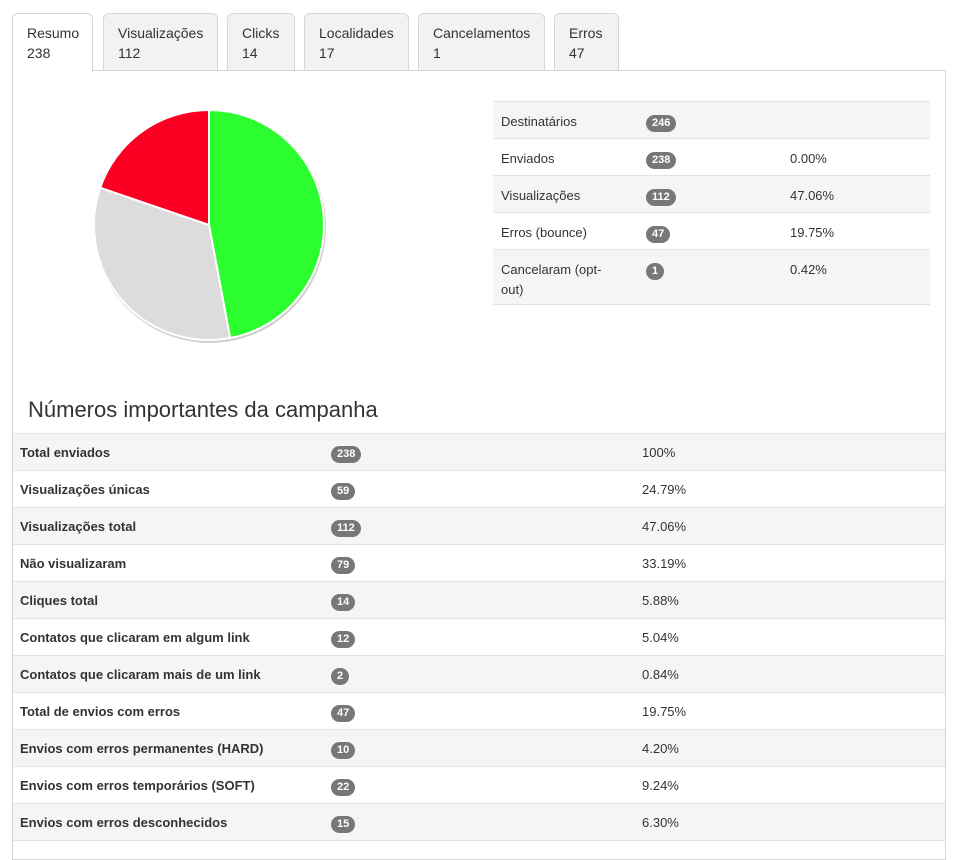 This screenshot has height=860, width=960. I want to click on row-label: Contatos que clicaram em algum link, so click(135, 637).